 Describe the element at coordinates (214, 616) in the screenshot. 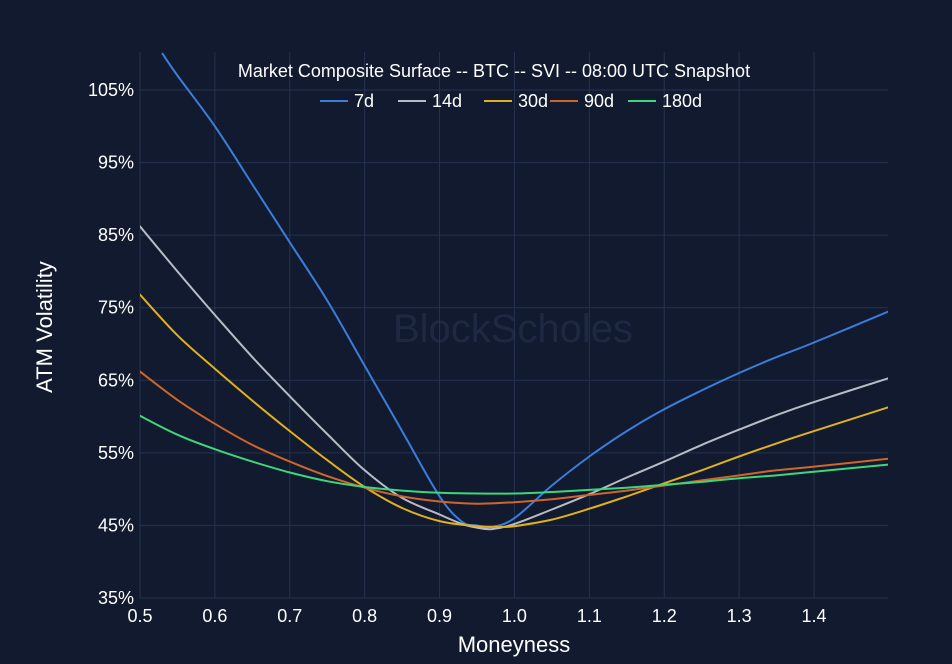

I see `x-tick-label: 0.6` at that location.